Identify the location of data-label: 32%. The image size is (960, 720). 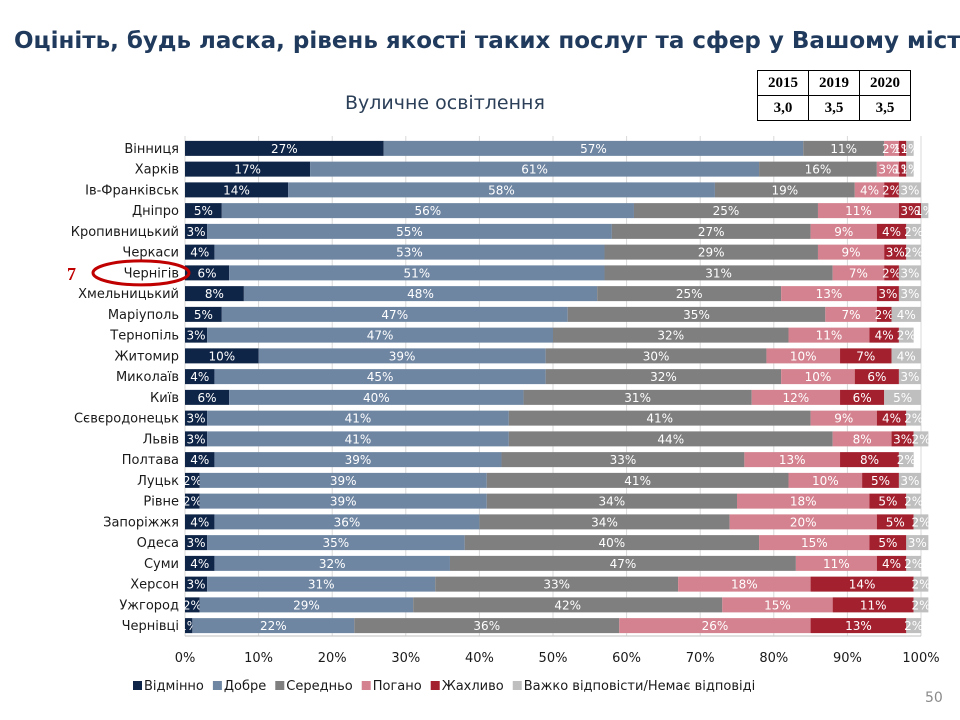
(332, 564).